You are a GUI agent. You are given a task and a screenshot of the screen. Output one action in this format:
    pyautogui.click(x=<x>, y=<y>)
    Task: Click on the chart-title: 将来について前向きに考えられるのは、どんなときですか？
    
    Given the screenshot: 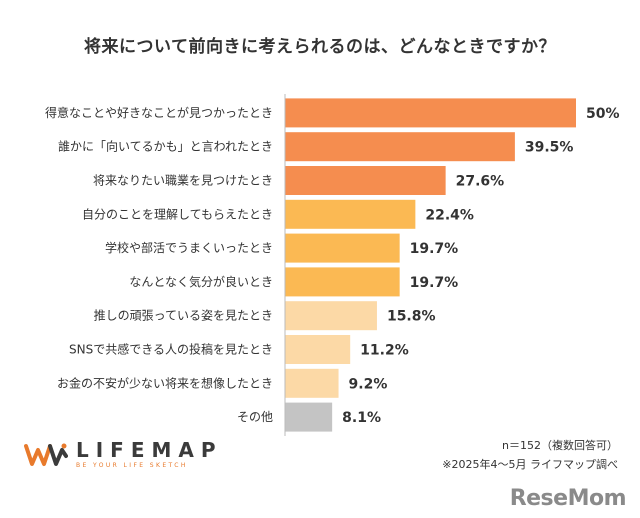 What is the action you would take?
    pyautogui.click(x=320, y=47)
    